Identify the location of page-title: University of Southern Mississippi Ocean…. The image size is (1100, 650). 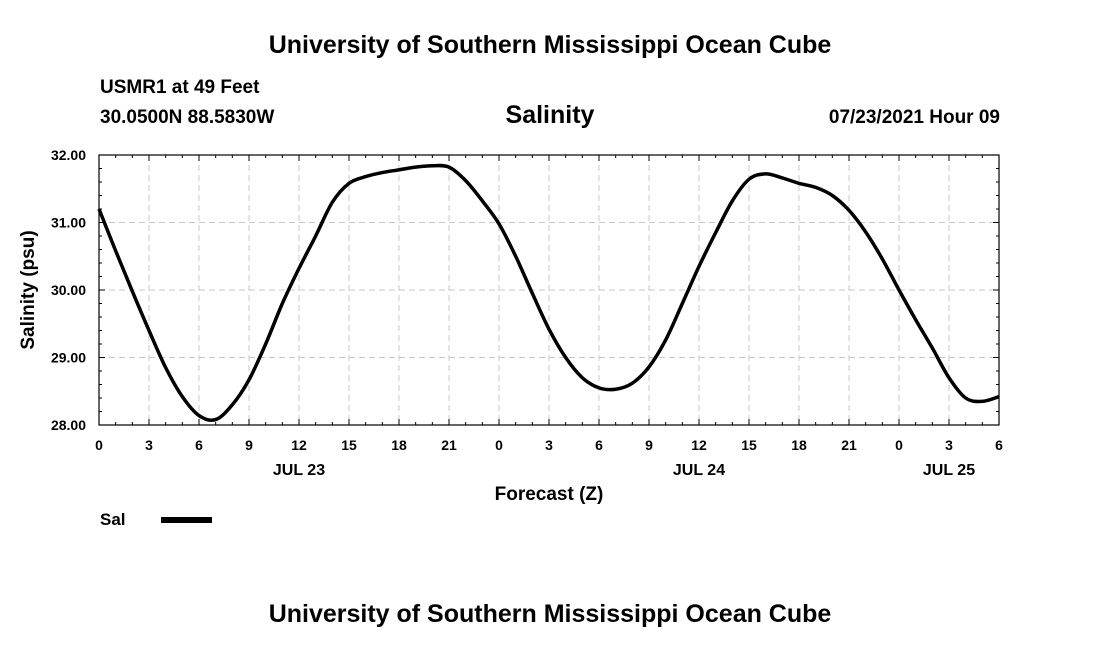
(550, 45).